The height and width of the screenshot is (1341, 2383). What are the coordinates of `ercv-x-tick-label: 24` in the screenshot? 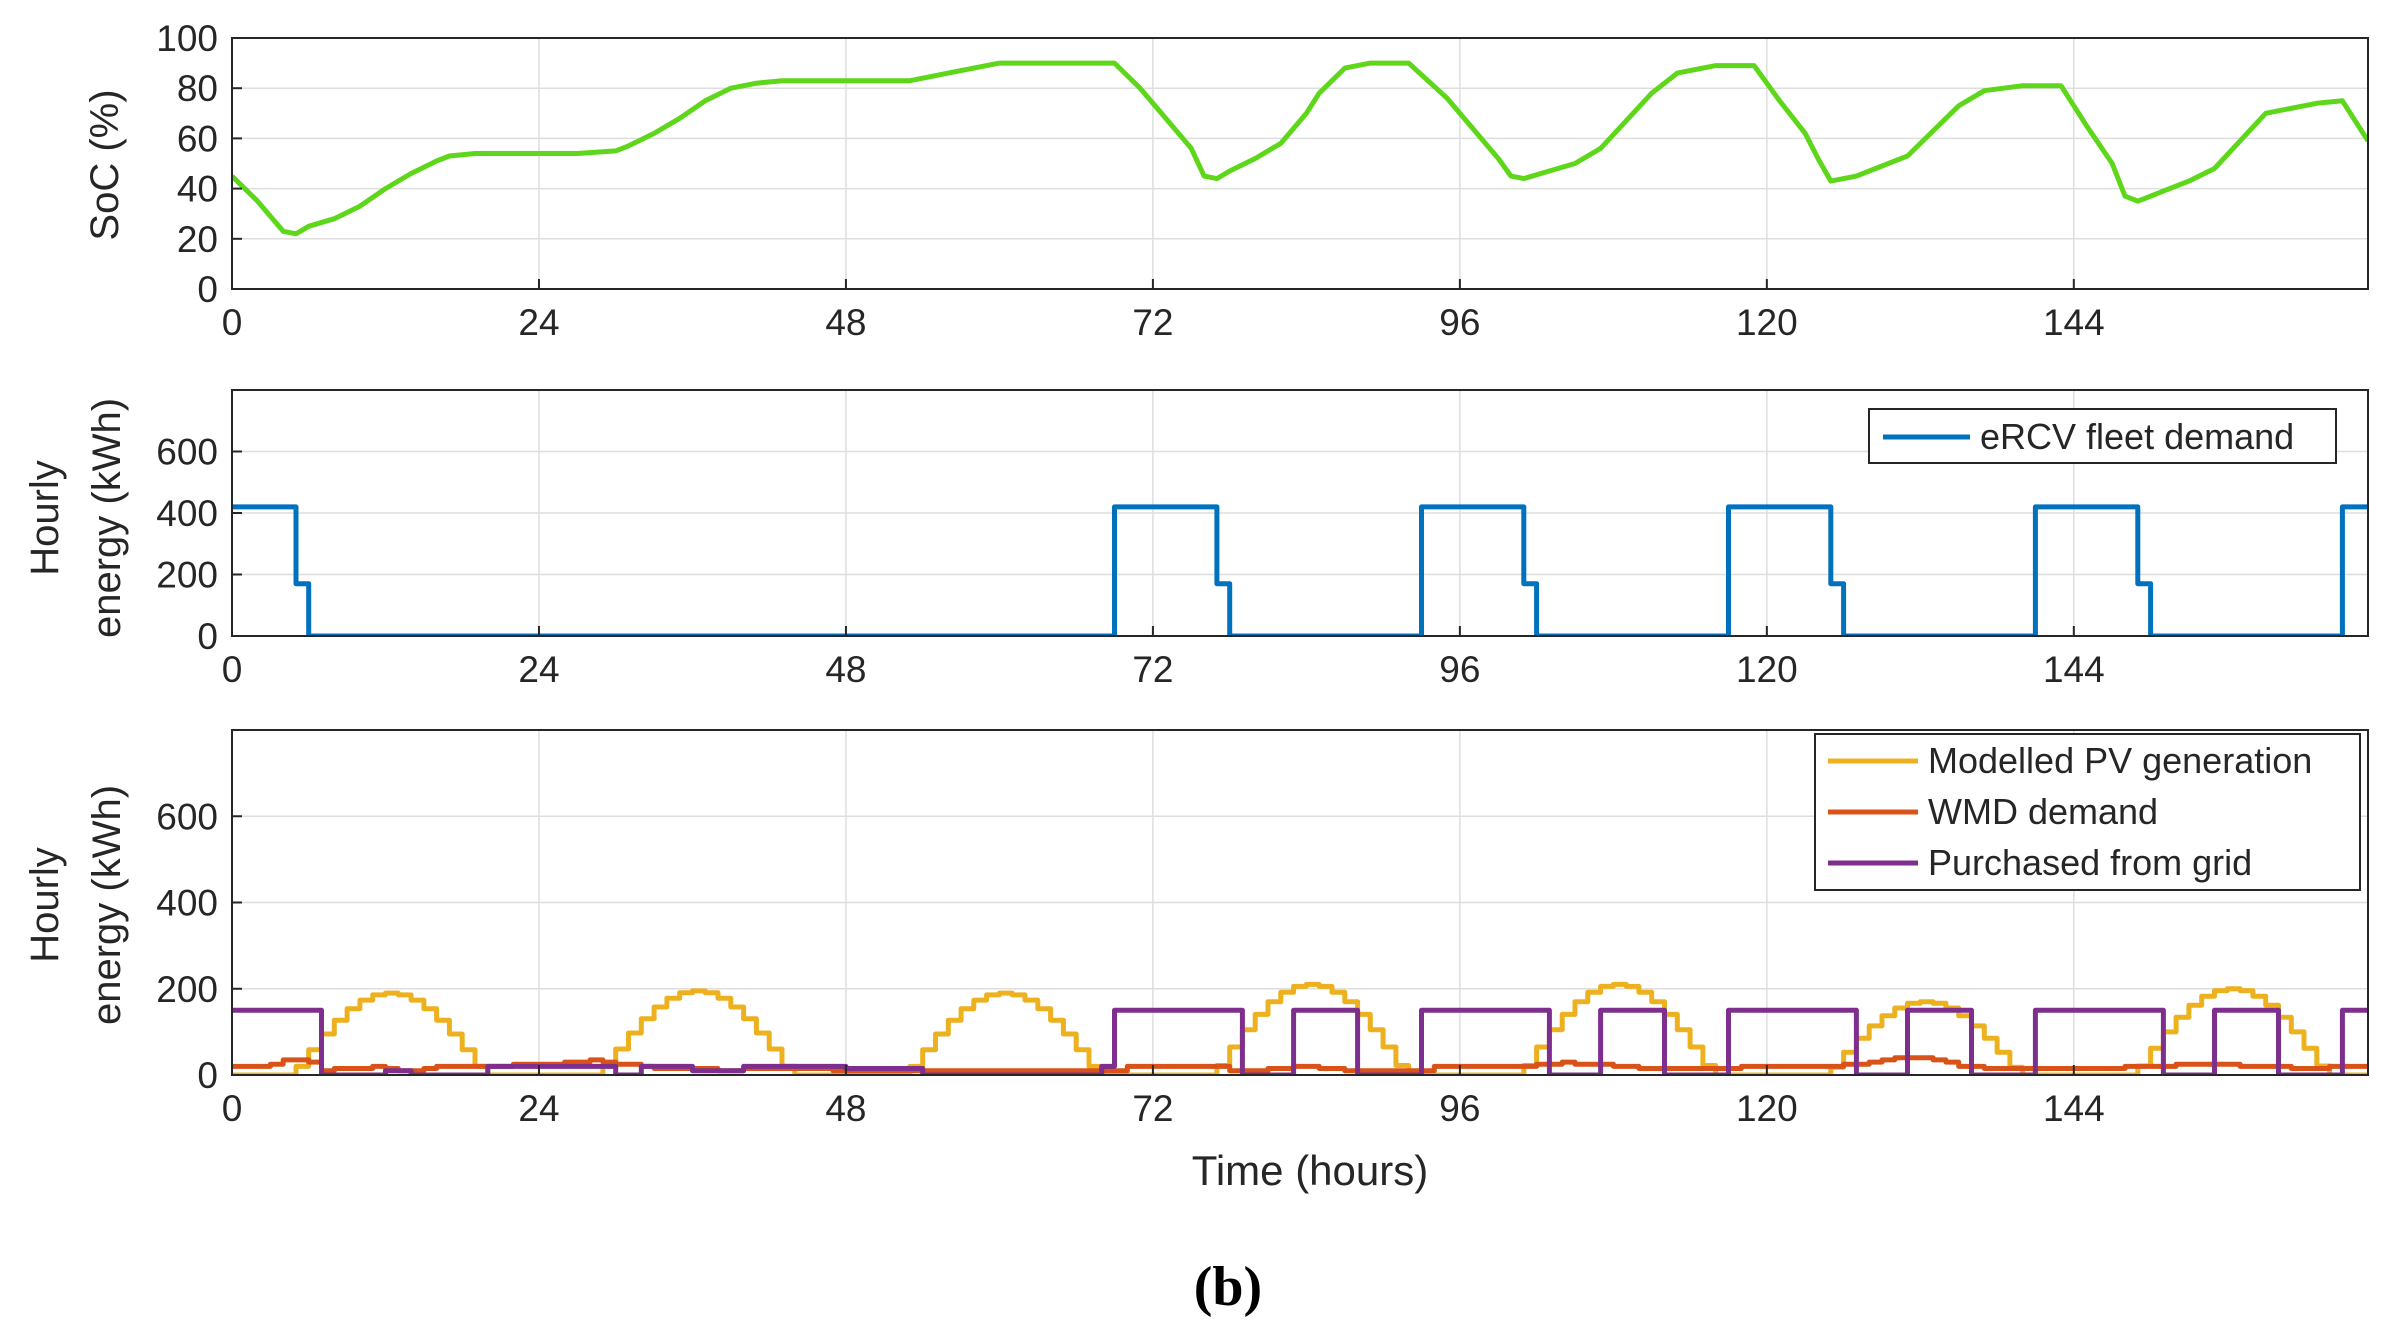 It's located at (538, 669).